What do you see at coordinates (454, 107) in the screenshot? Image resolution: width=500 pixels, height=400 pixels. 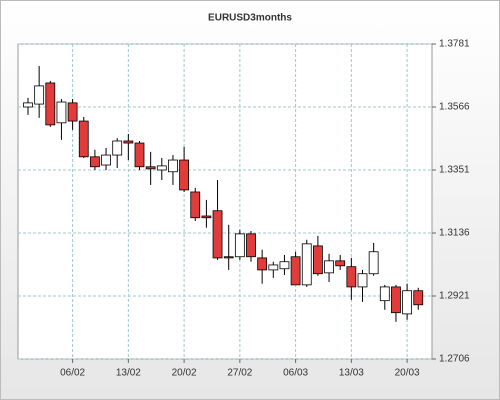 I see `y-tick-label: 1.3566` at bounding box center [454, 107].